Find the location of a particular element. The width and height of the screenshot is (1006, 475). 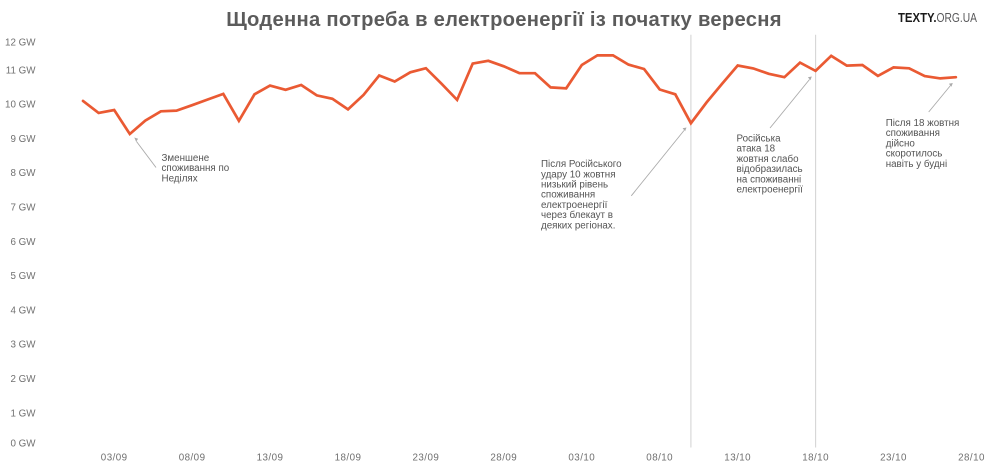

svg-text: 8 GW is located at coordinates (23, 173).